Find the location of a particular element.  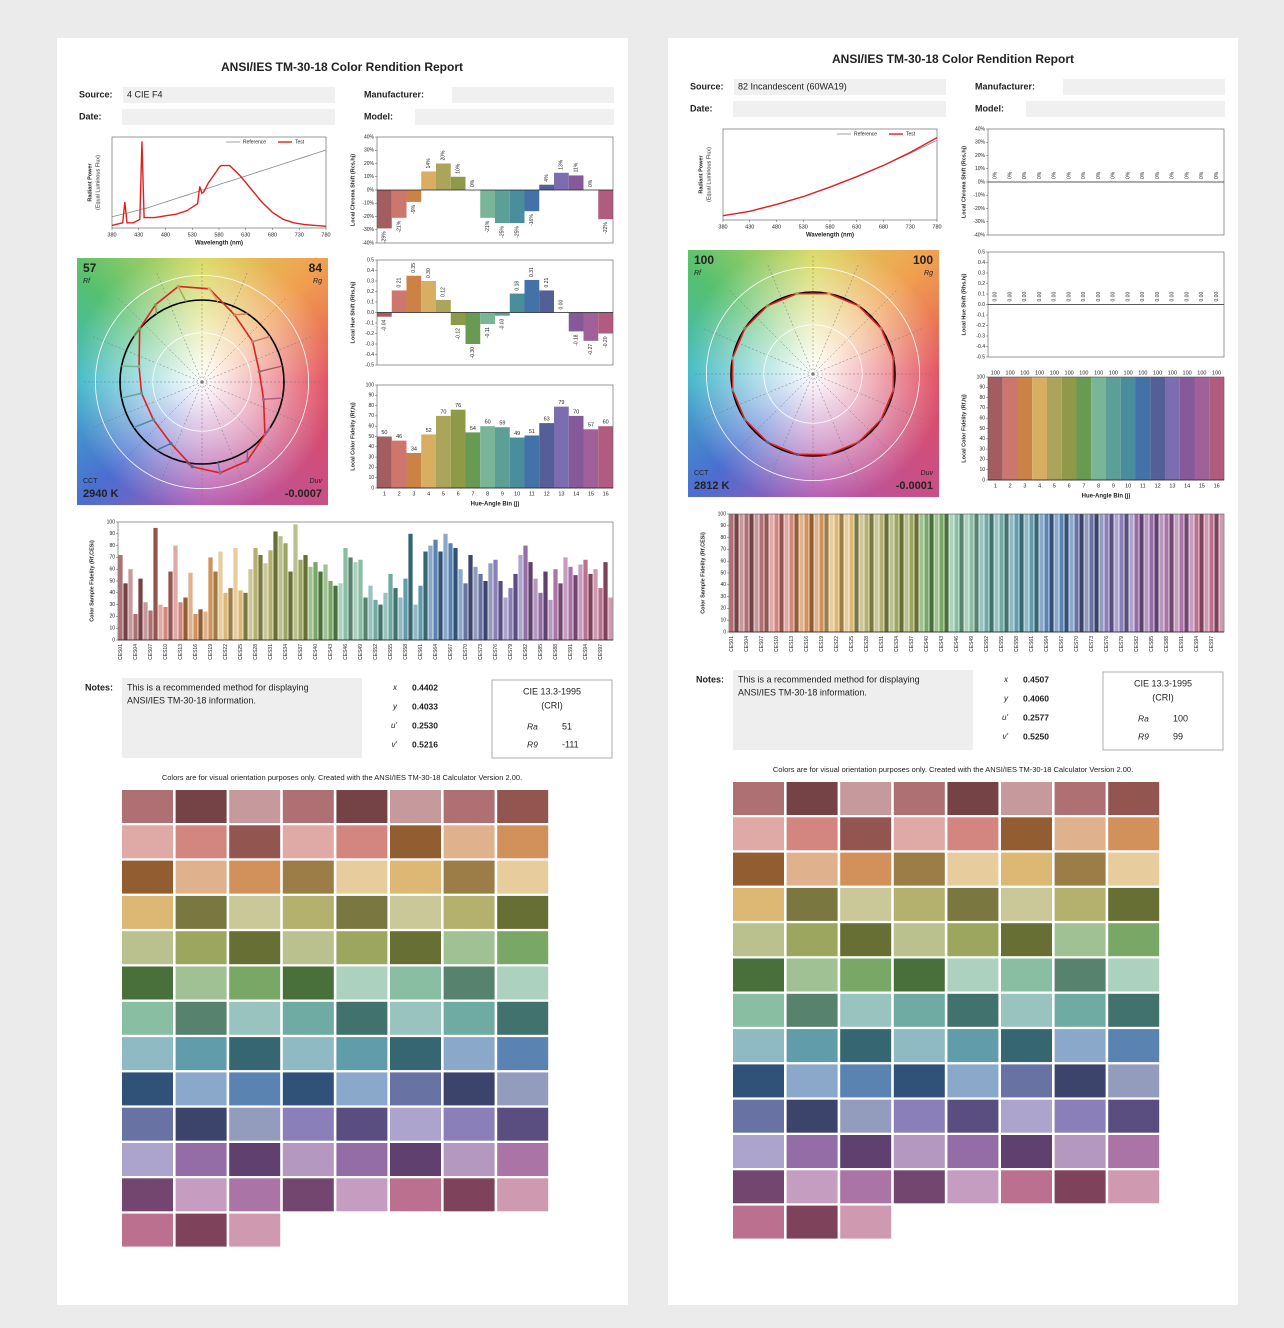

y-tick-label: -0.1 is located at coordinates (980, 315).